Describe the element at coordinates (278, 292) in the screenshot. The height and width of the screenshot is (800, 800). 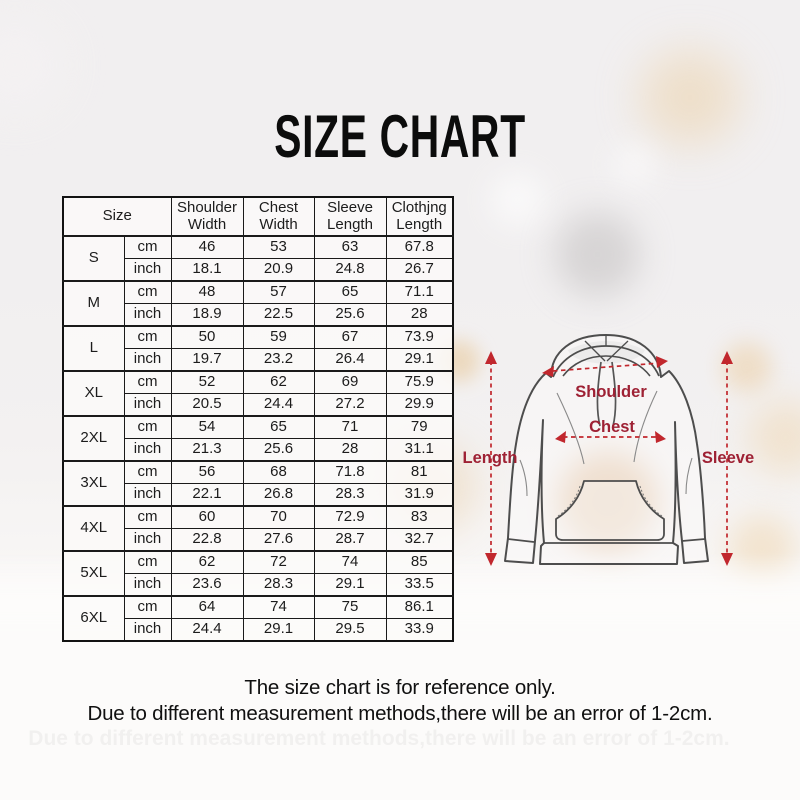
I see `value-cell: 57` at that location.